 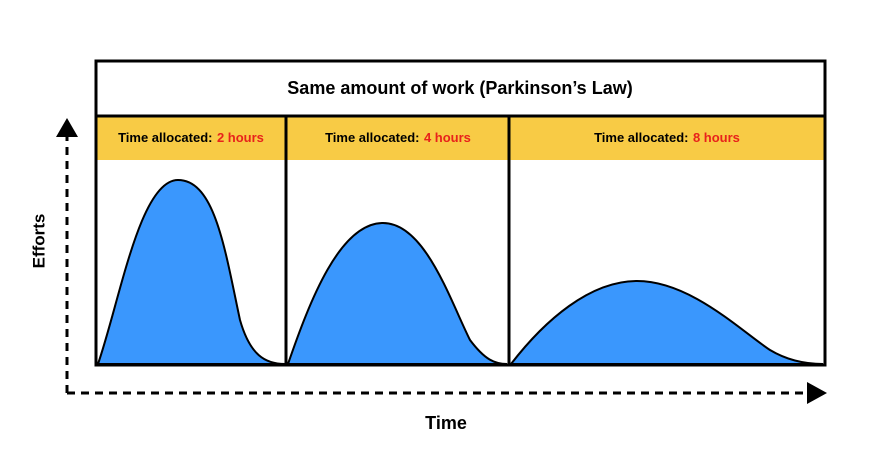 I want to click on panel-label: Time allocated: 4 hours, so click(x=398, y=138).